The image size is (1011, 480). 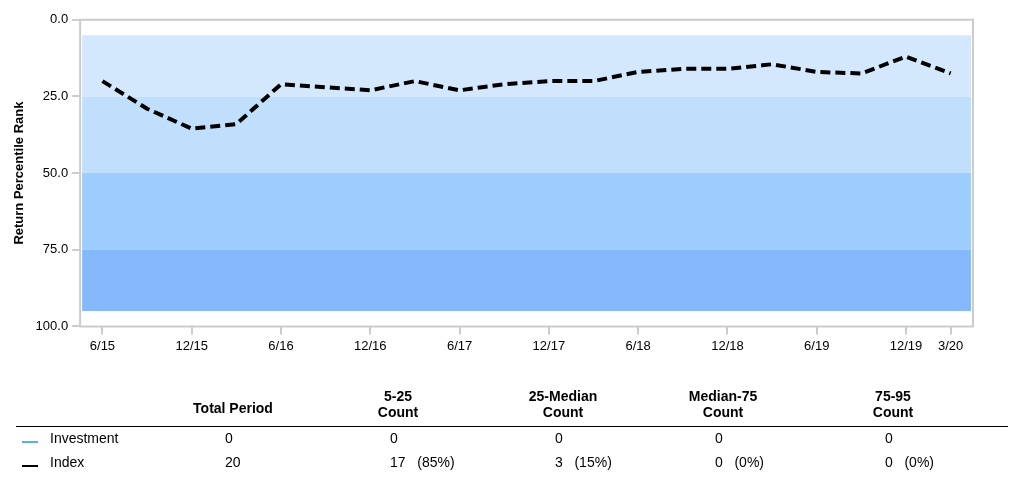 What do you see at coordinates (817, 345) in the screenshot?
I see `x-tick-label: 6/19` at bounding box center [817, 345].